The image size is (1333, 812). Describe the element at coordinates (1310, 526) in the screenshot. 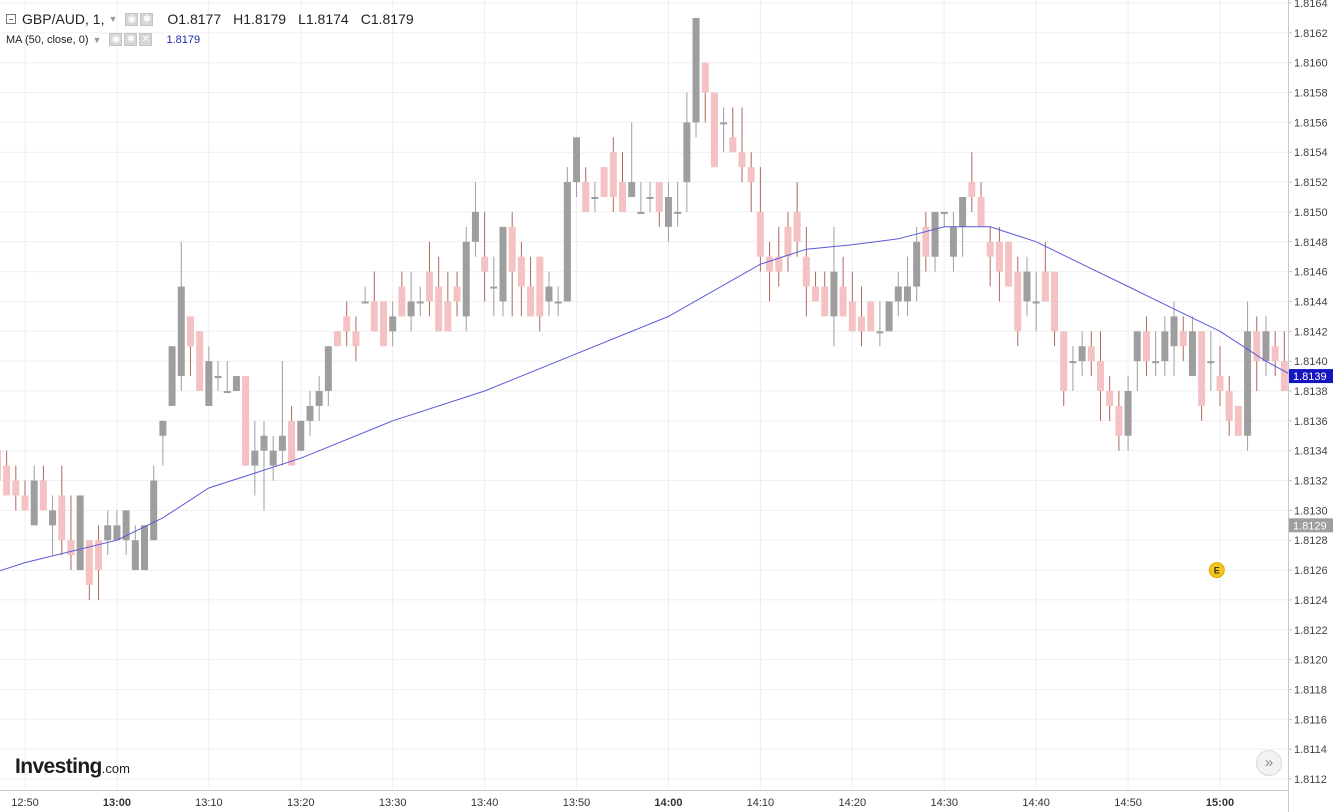

I see `last-price-label: 1.8129` at that location.